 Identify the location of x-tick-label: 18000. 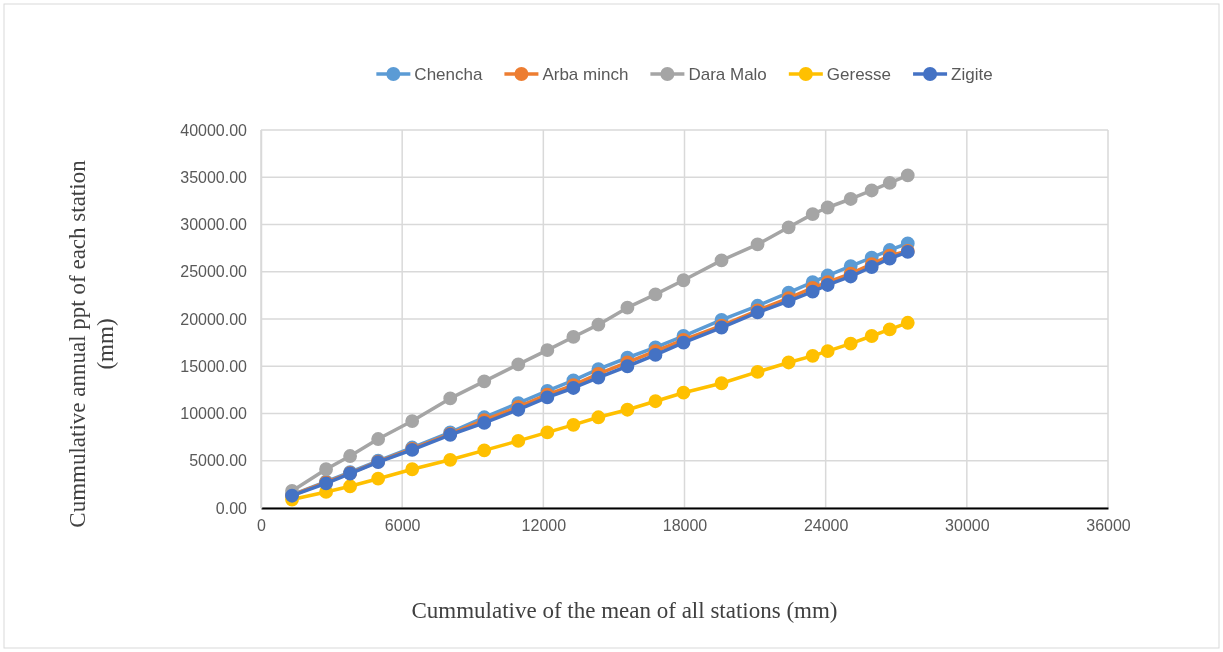
(685, 526).